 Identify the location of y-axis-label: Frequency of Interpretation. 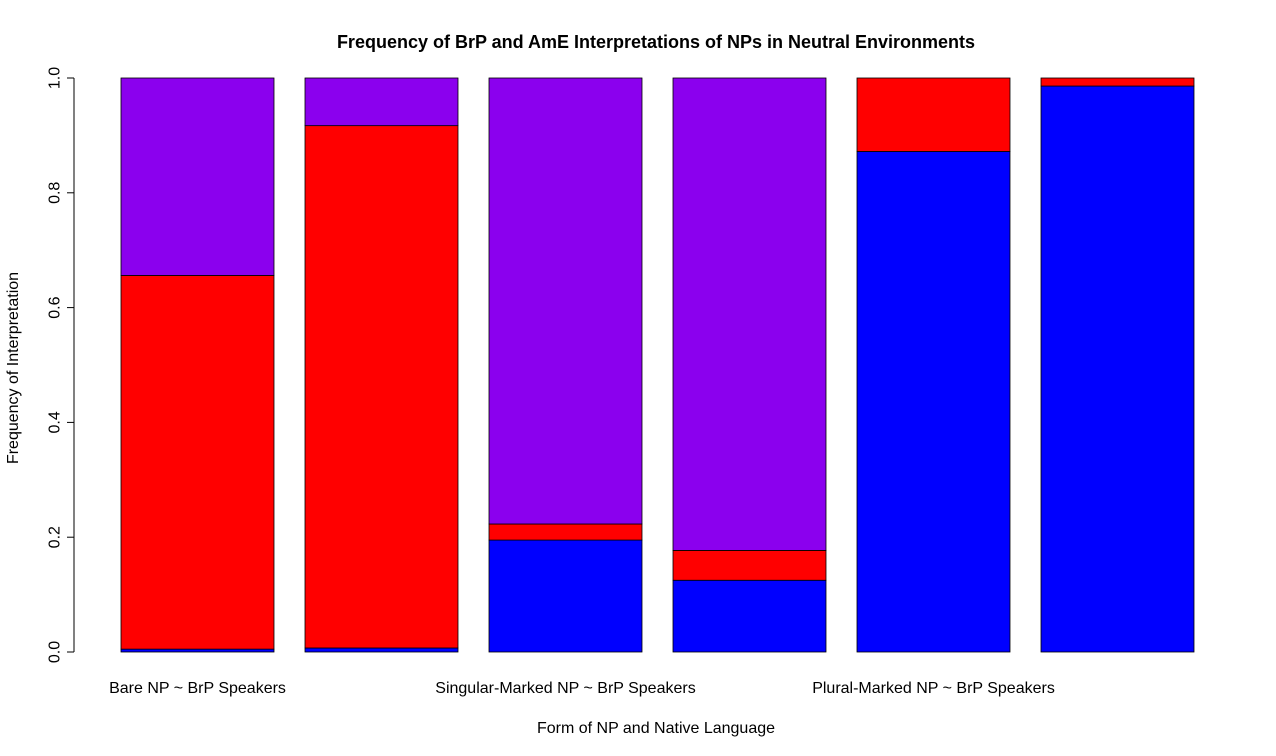
(13, 368).